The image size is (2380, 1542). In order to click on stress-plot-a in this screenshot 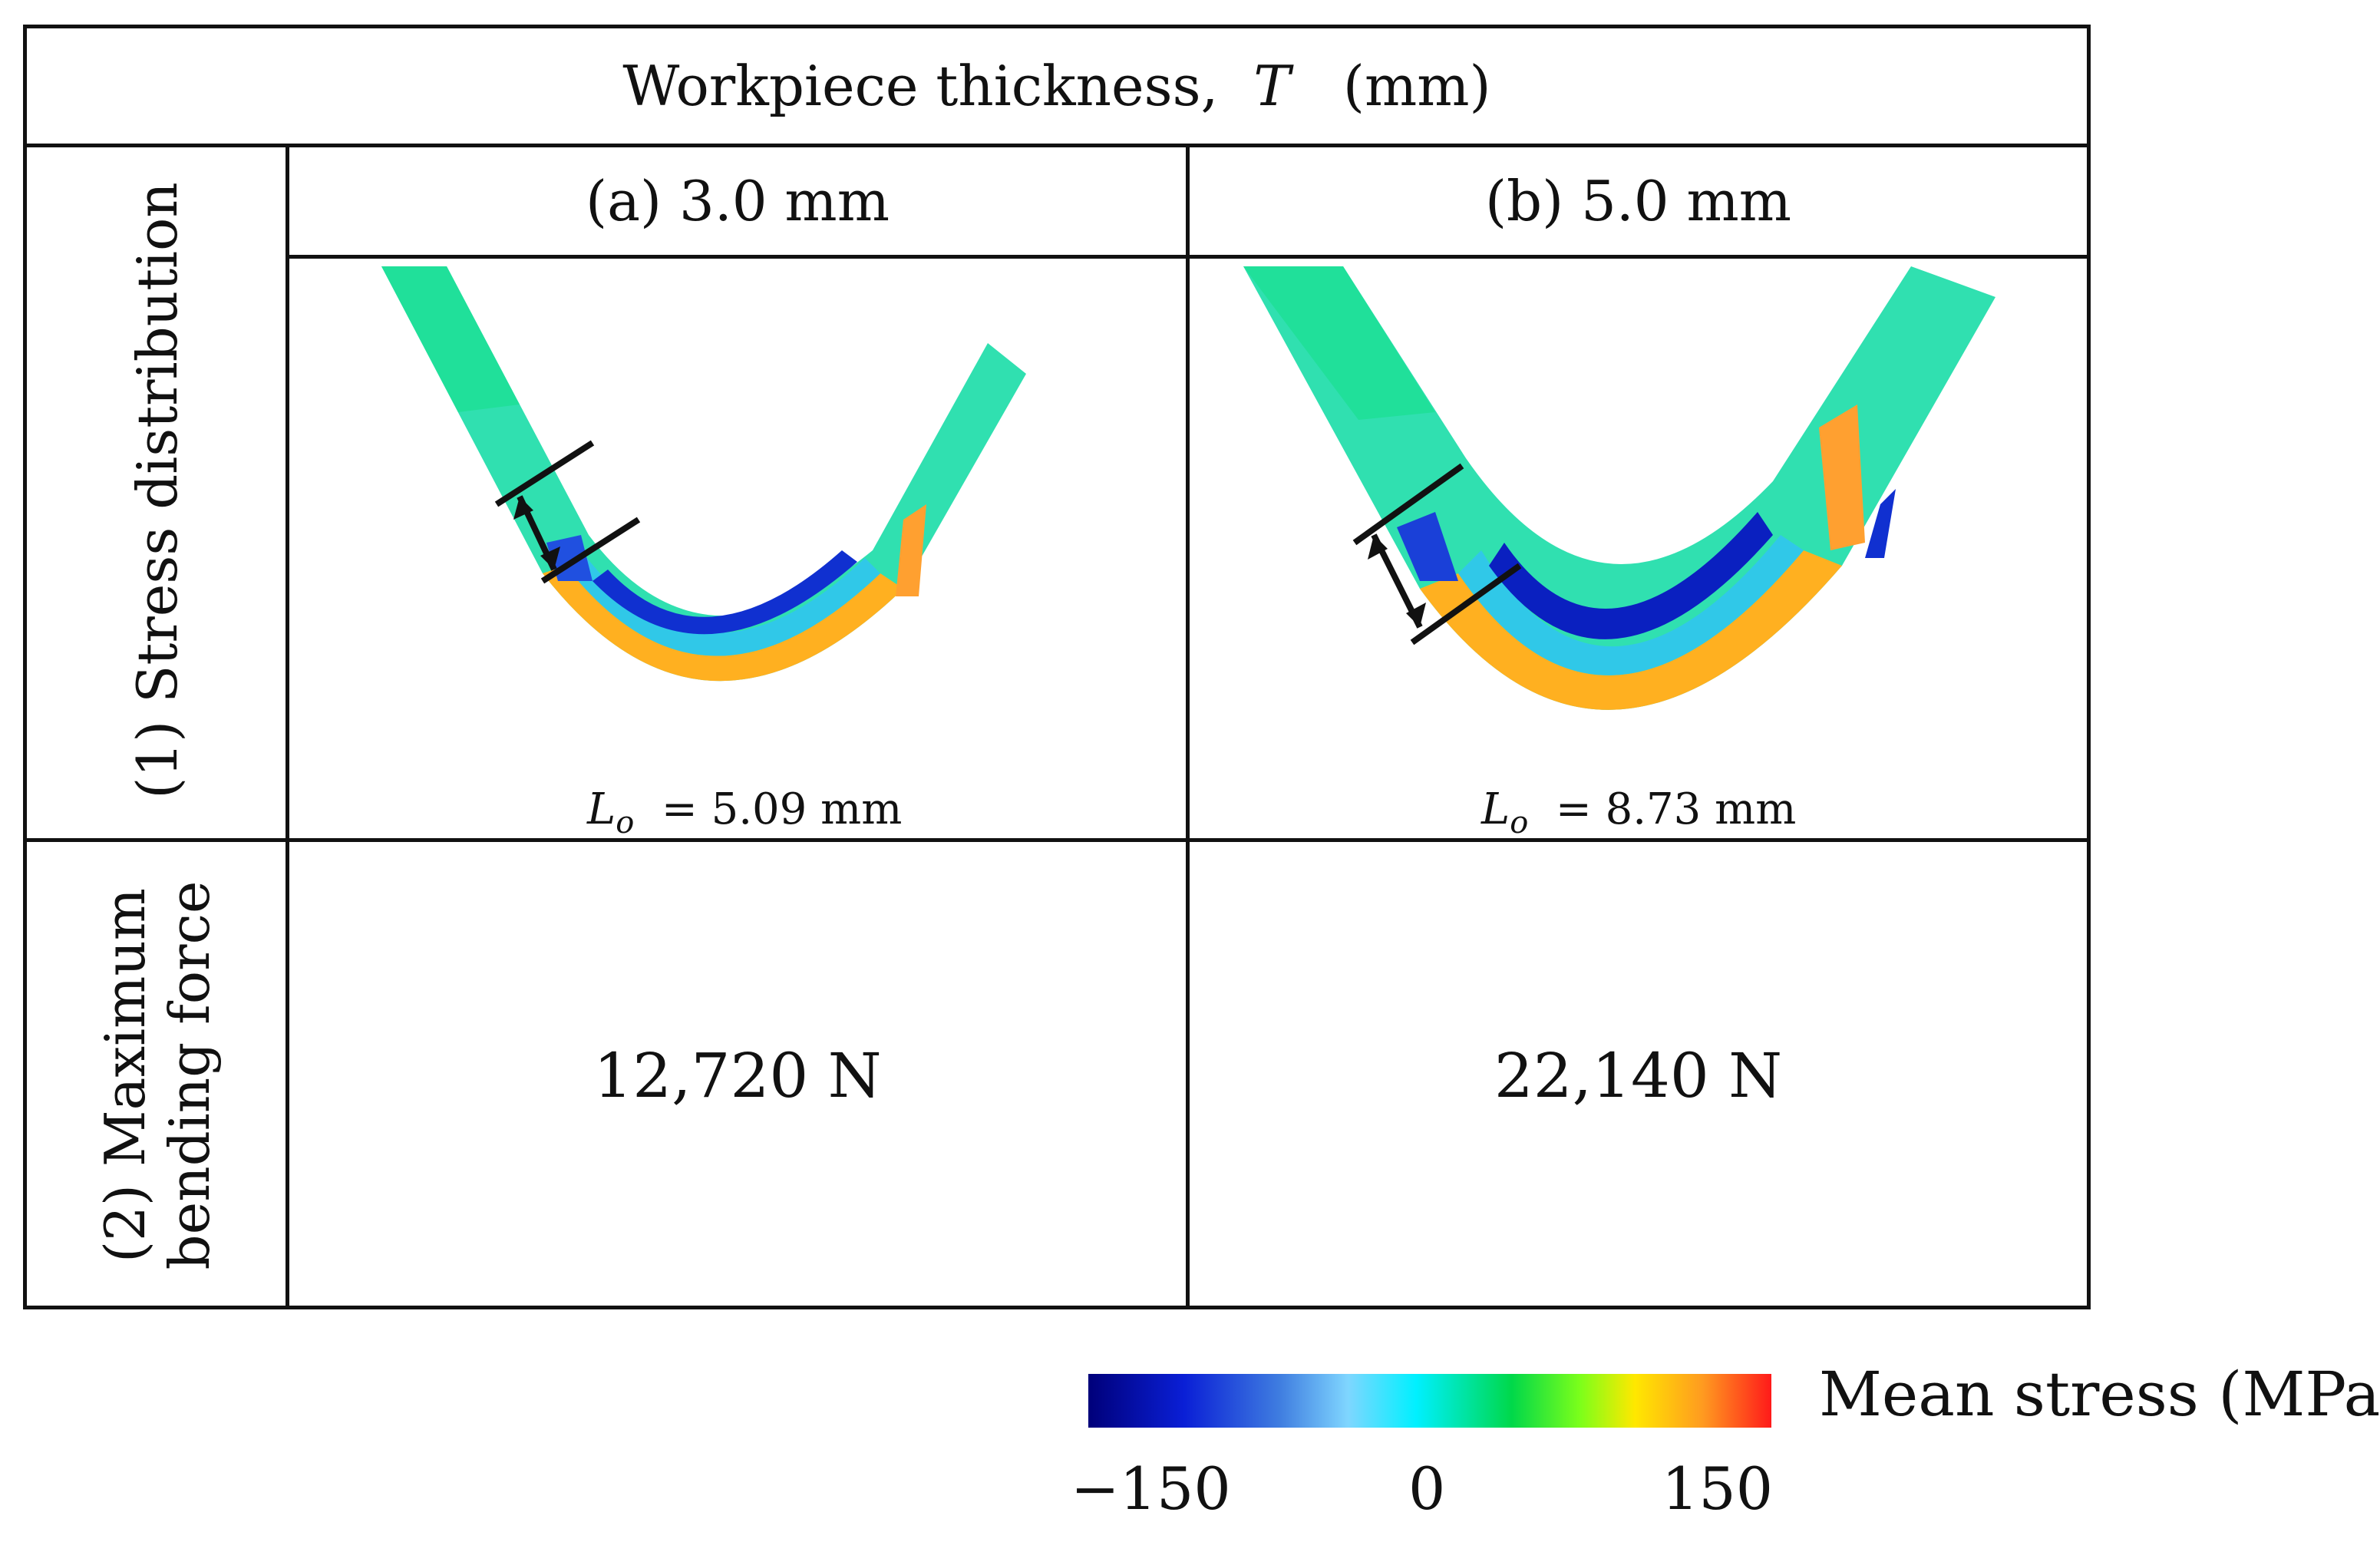, I will do `click(703, 474)`.